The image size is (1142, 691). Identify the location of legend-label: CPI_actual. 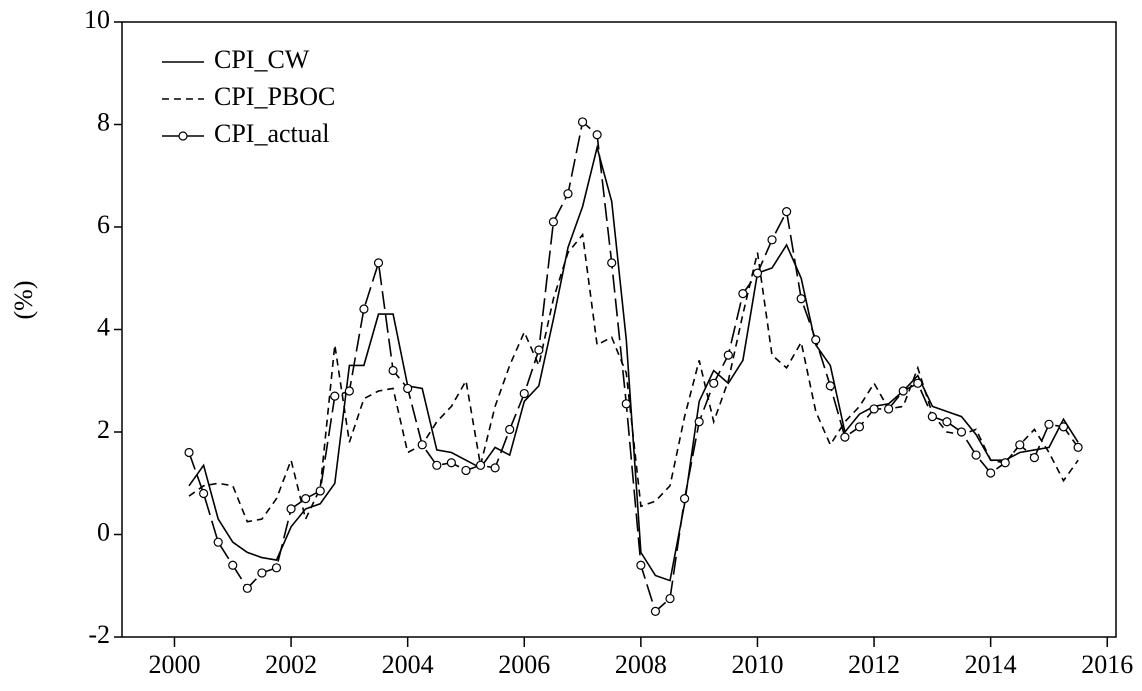
(272, 133).